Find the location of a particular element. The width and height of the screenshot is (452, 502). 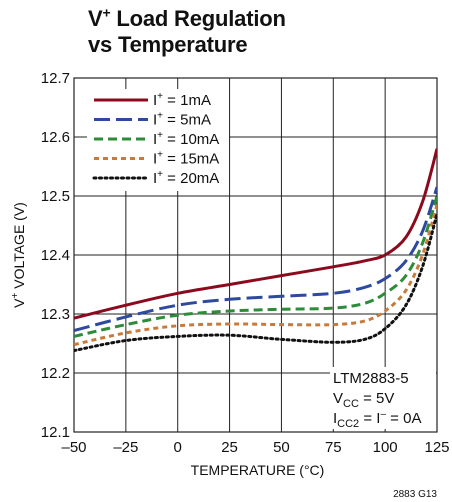

annotation-background is located at coordinates (383, 398).